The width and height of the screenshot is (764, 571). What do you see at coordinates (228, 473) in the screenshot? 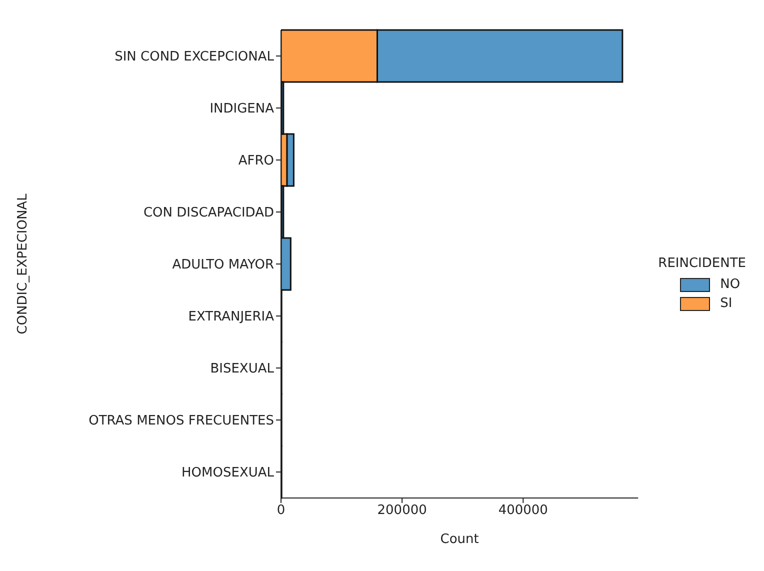
I see `y-tick-label: HOMOSEXUAL` at bounding box center [228, 473].